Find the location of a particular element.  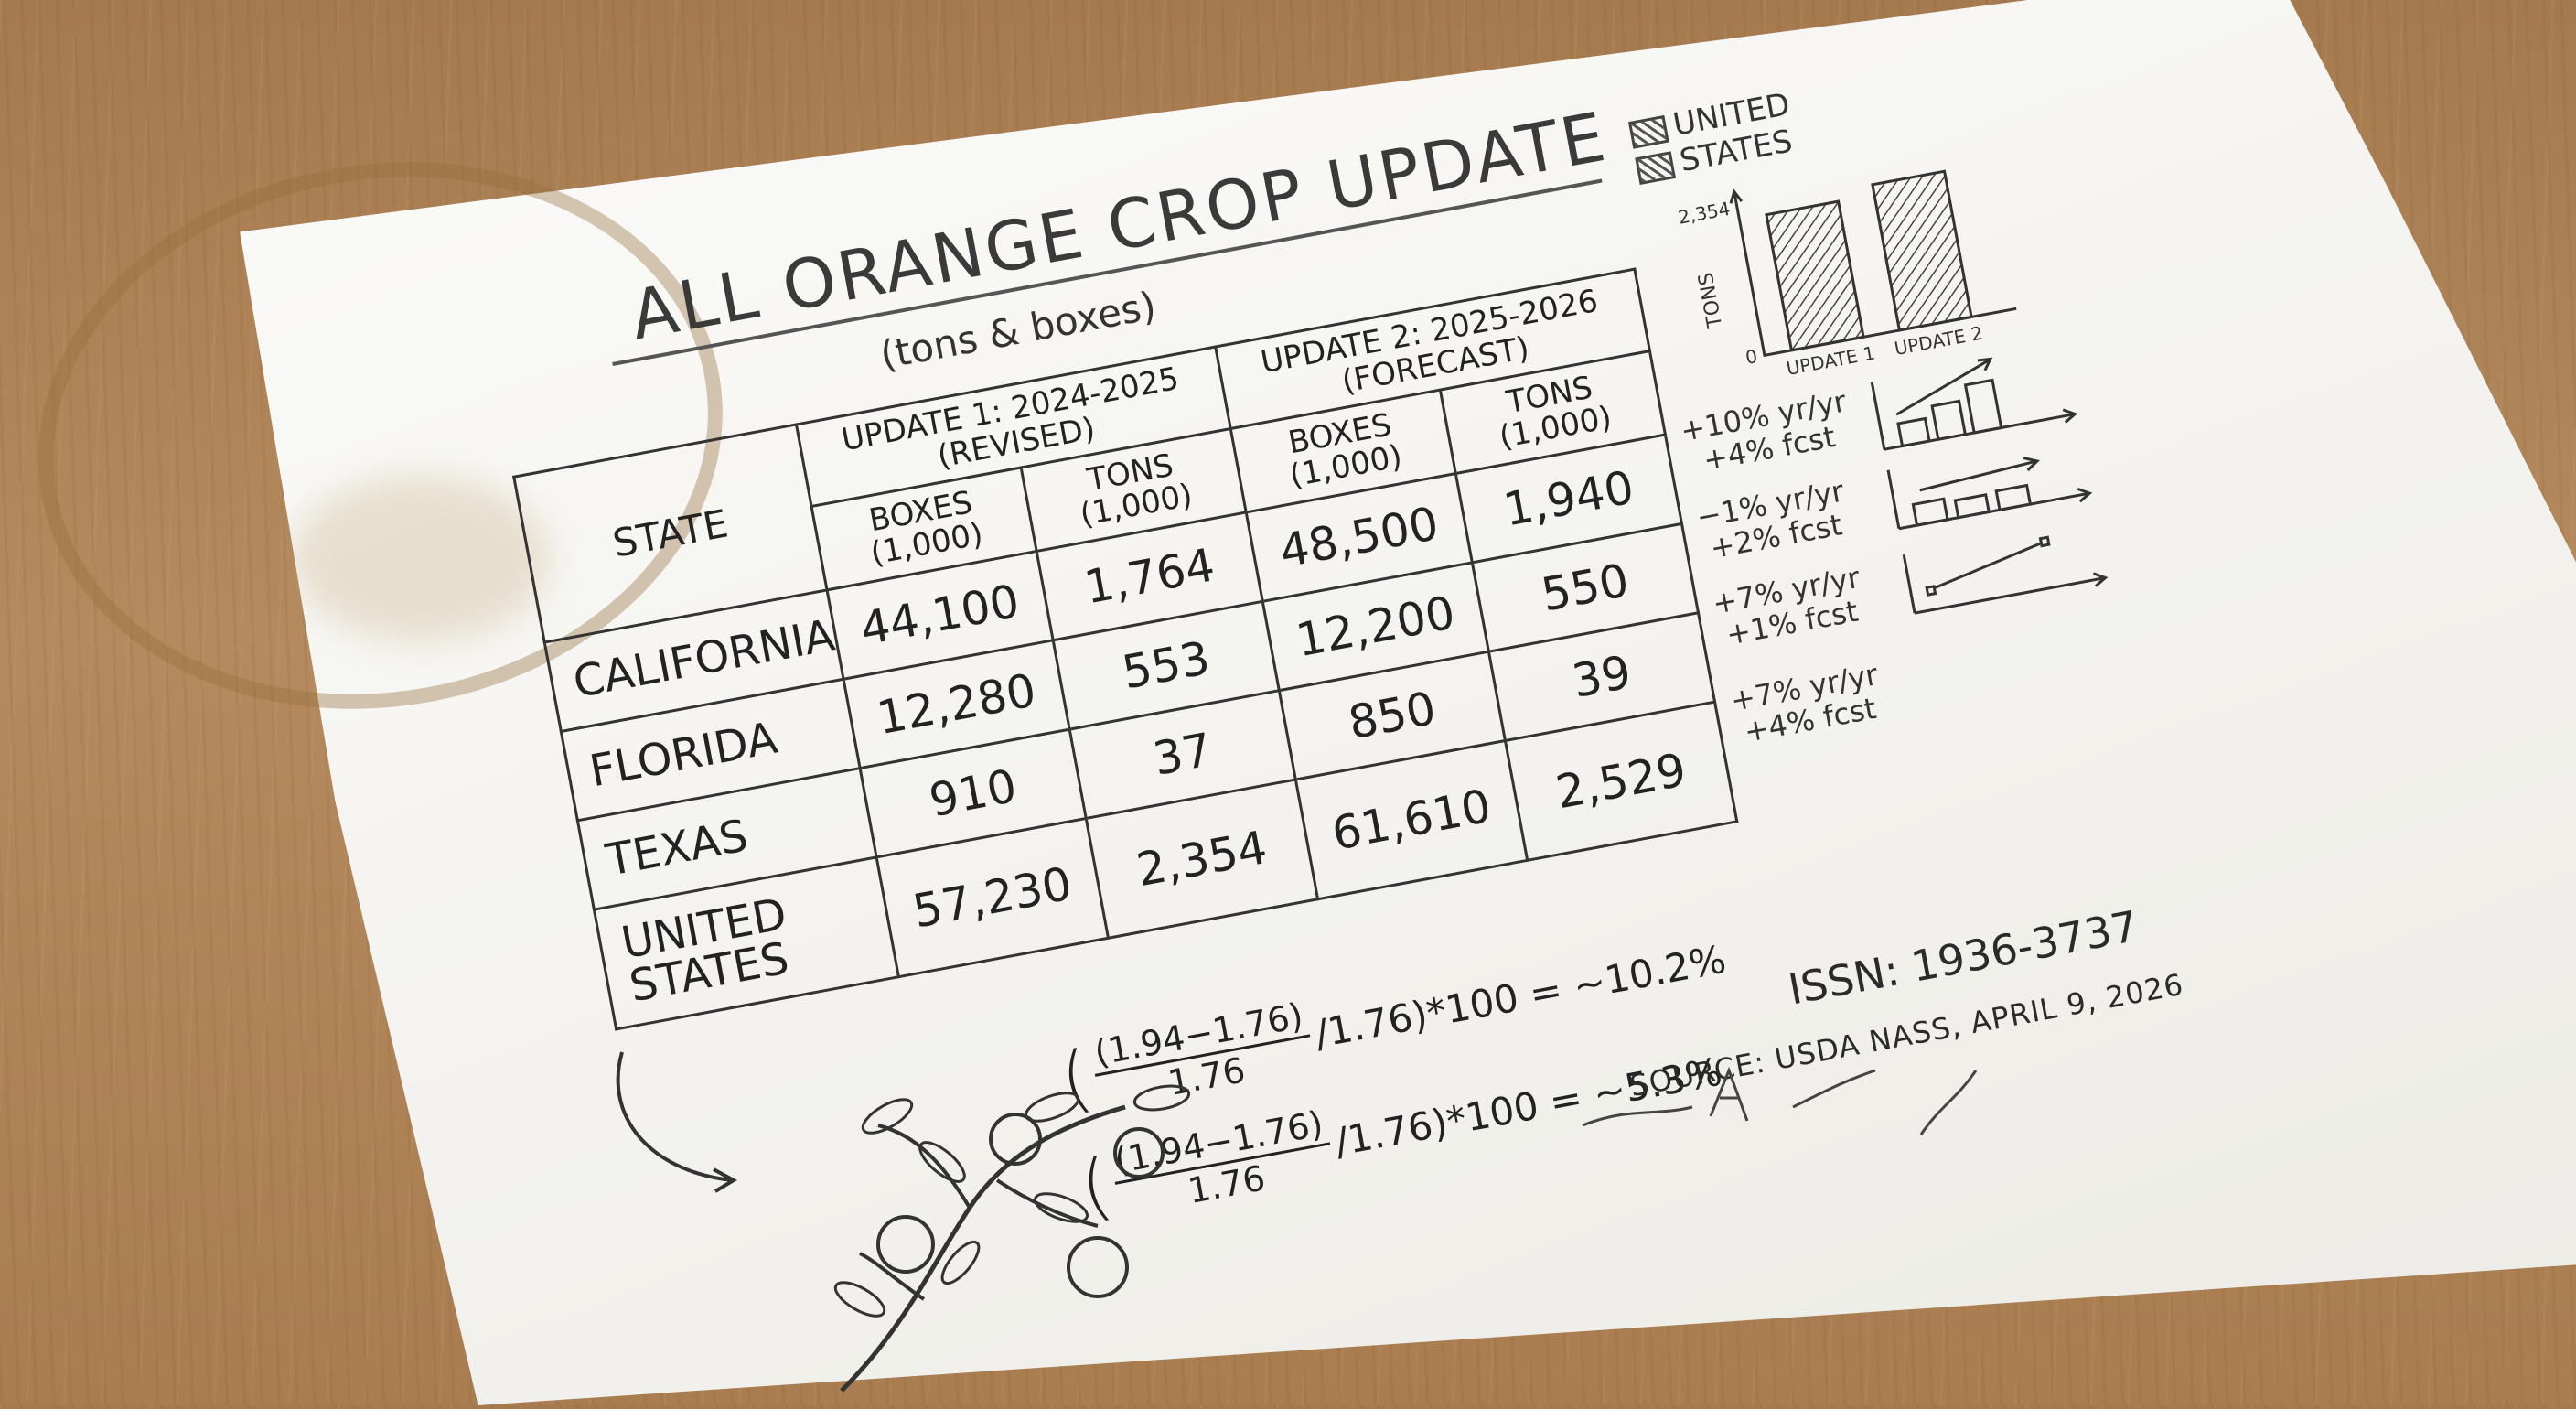

y-tick-label: 0 is located at coordinates (1751, 357).